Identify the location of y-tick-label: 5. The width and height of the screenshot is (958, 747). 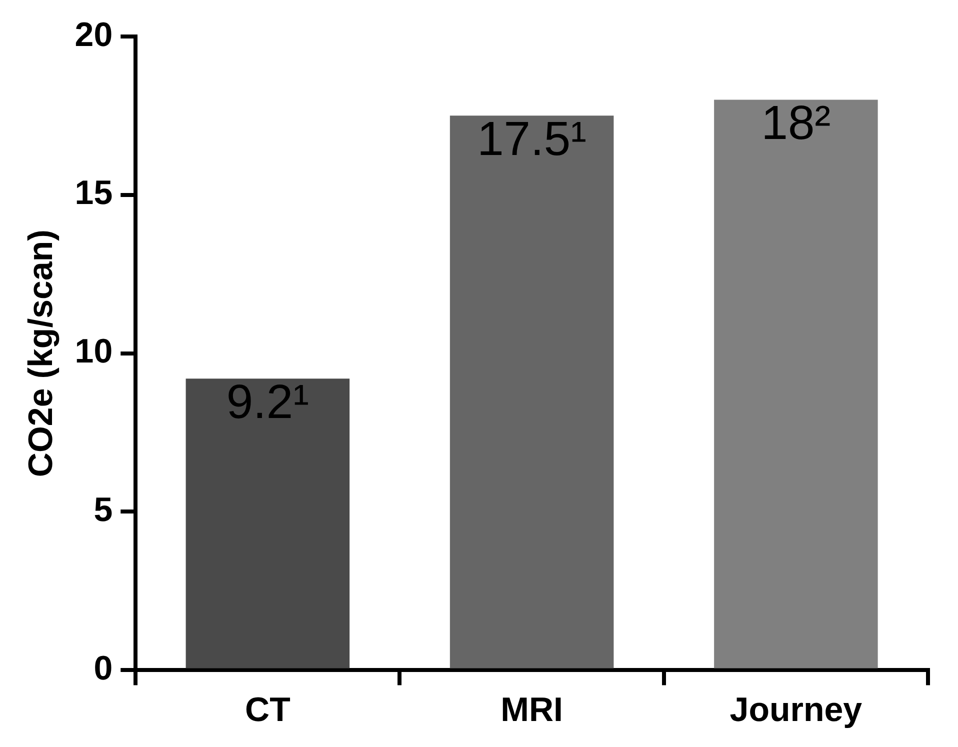
(103, 510).